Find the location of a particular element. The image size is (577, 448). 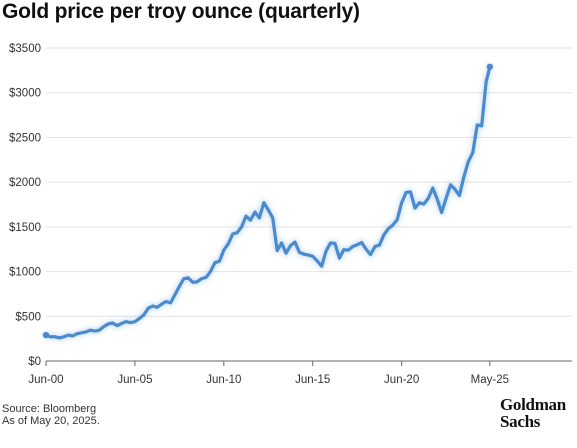

chart-footer: Source: Bloomberg As of May 20, 2025. is located at coordinates (51, 415).